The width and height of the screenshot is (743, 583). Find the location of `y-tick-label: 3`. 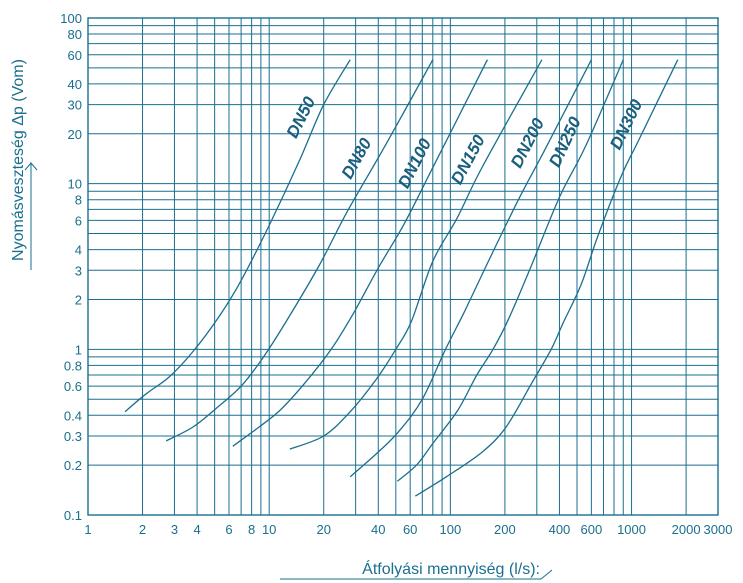

y-tick-label: 3 is located at coordinates (78, 270).